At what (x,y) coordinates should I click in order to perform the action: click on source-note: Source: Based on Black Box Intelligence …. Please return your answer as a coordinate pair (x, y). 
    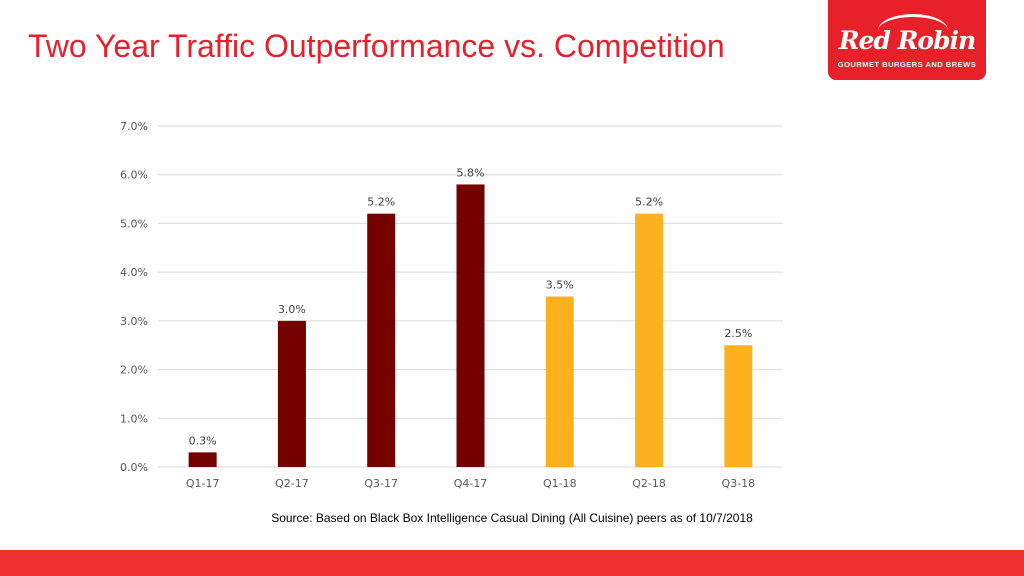
    Looking at the image, I should click on (512, 518).